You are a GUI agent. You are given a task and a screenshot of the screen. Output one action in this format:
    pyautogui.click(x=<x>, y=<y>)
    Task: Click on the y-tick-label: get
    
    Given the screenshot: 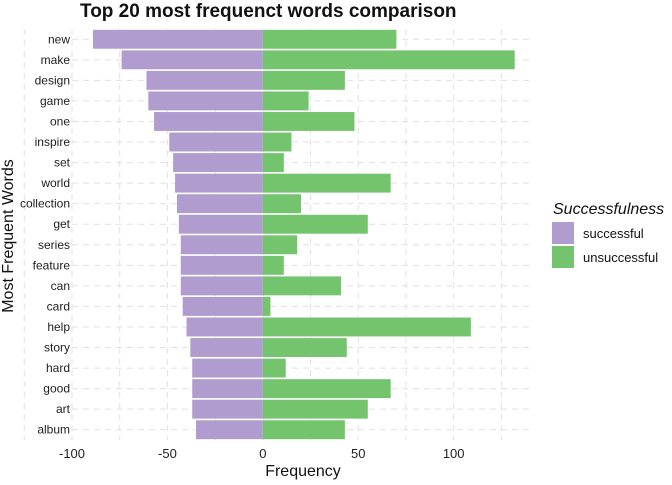 What is the action you would take?
    pyautogui.click(x=61, y=224)
    